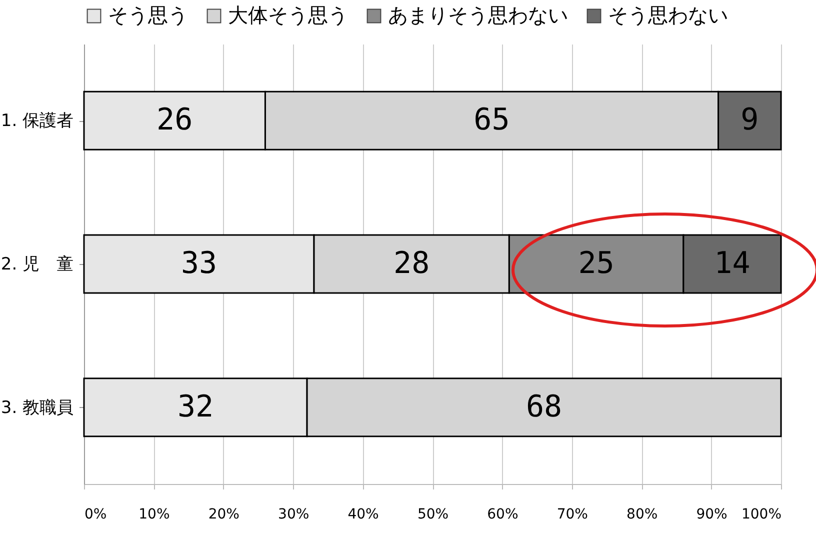 This screenshot has height=543, width=816. I want to click on x-tick-label: 60%, so click(502, 514).